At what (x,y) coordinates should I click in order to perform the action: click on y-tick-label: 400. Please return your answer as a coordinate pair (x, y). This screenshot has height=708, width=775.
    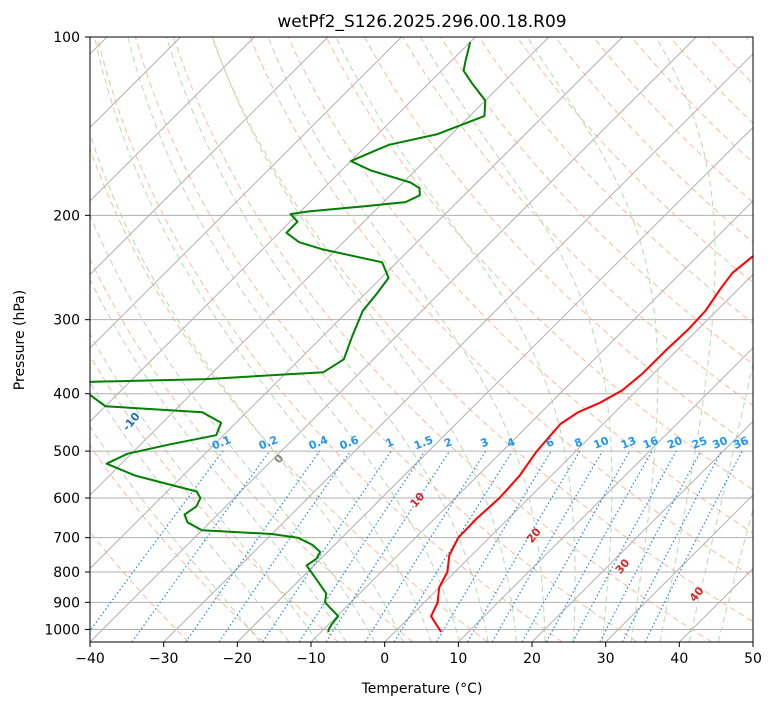
    Looking at the image, I should click on (66, 395).